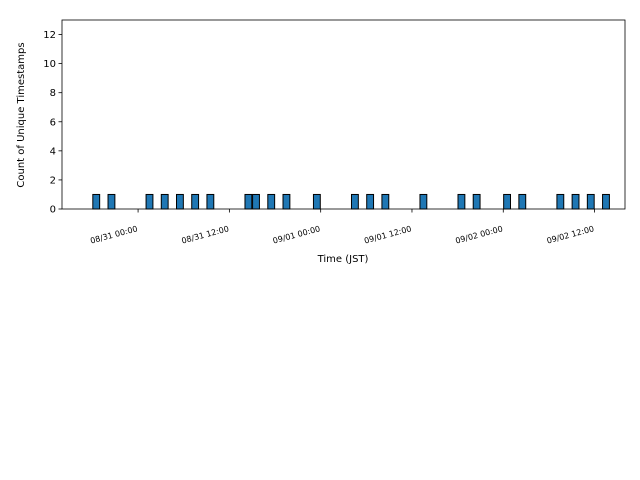  I want to click on y-tick-label: 12, so click(49, 35).